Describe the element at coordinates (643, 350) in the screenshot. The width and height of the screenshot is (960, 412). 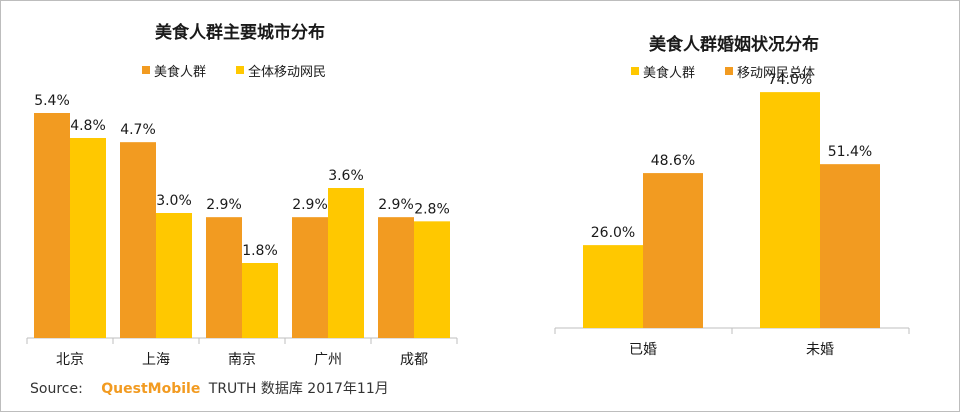
I see `chart2-category-label: 已婚` at that location.